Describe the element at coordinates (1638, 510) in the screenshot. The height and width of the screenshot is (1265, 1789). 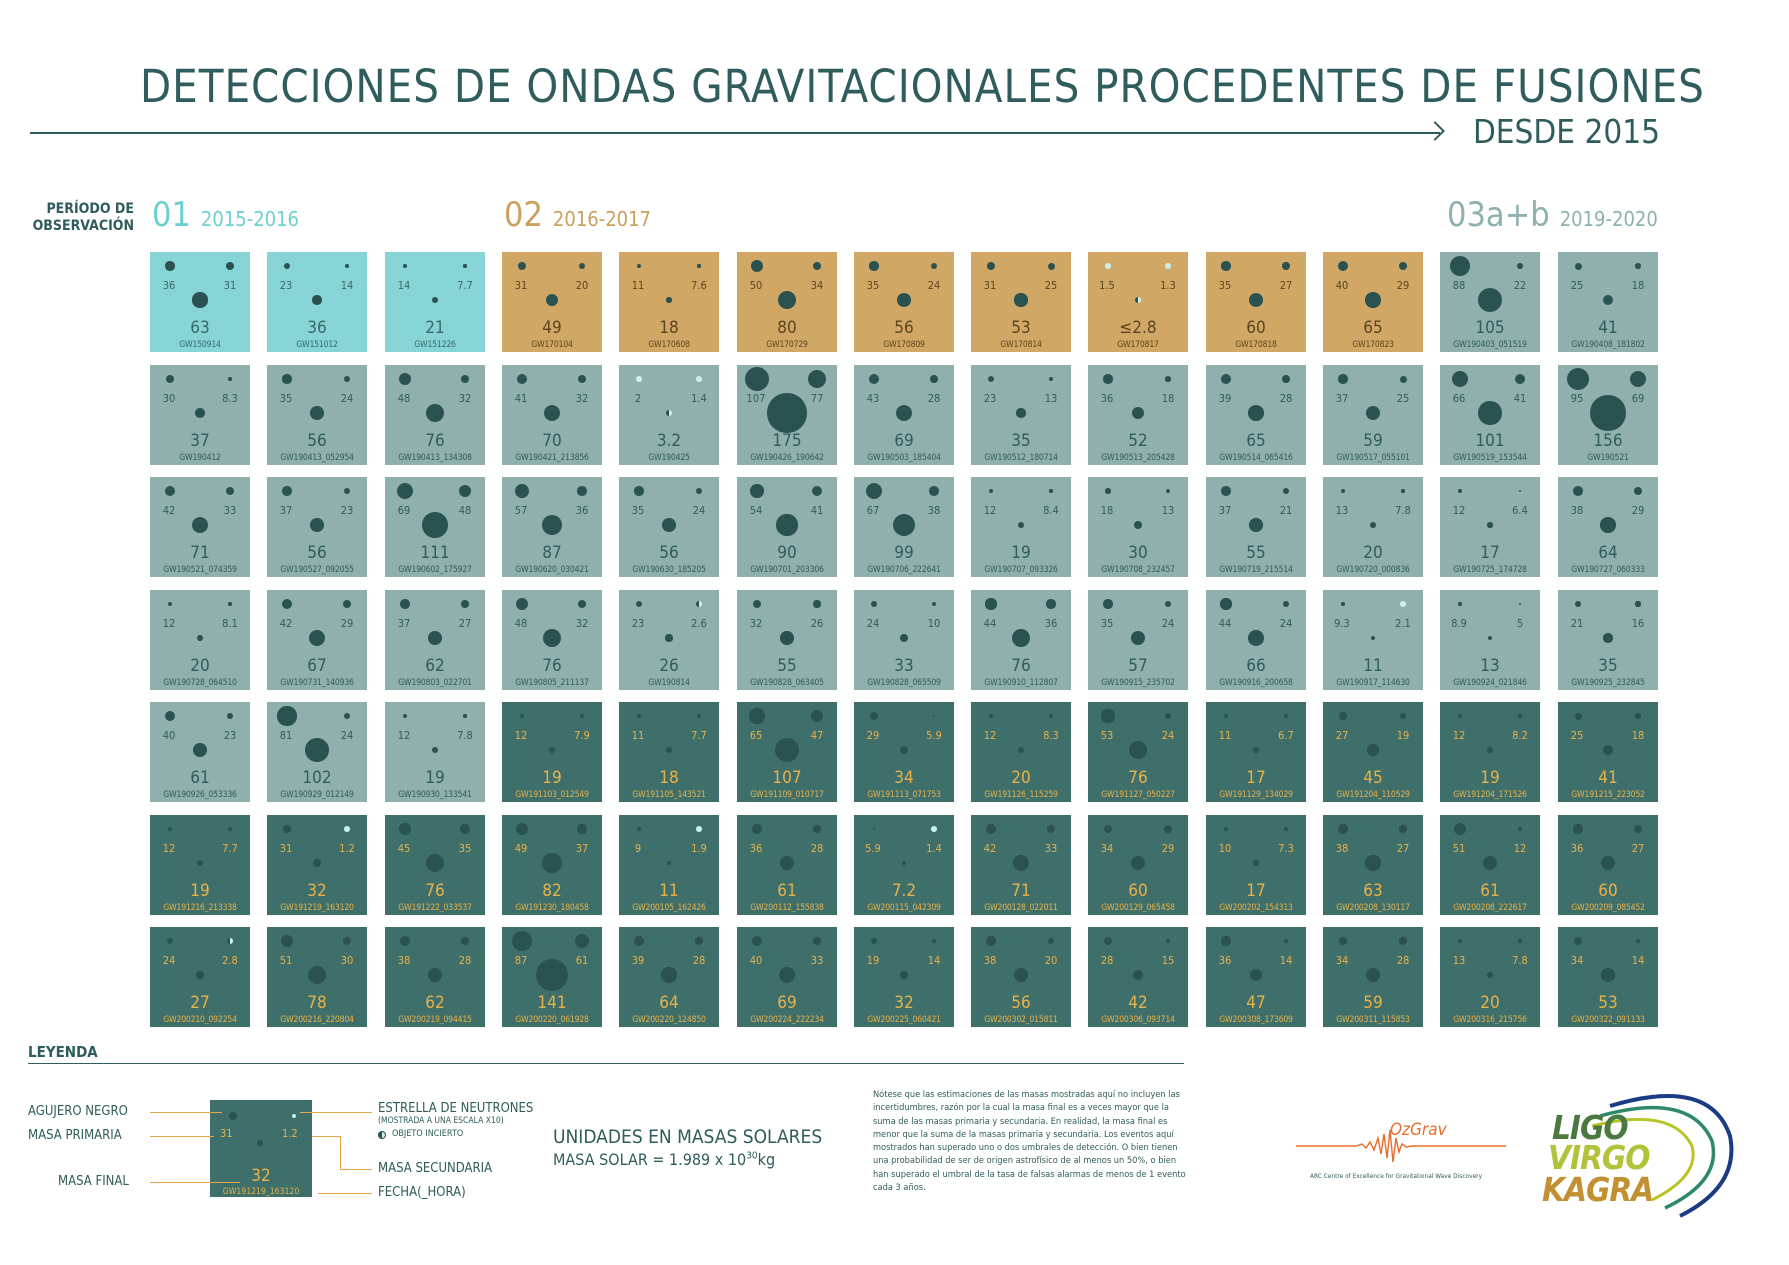
I see `secondary-mass-value: 29` at that location.